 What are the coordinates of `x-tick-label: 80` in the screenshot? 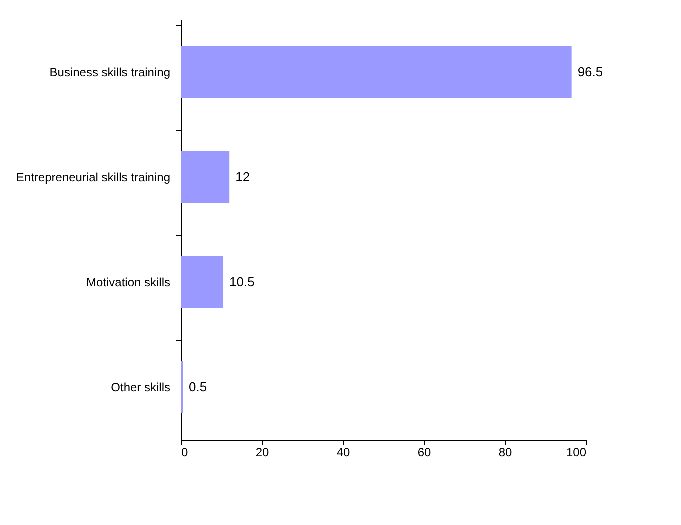 It's located at (505, 453).